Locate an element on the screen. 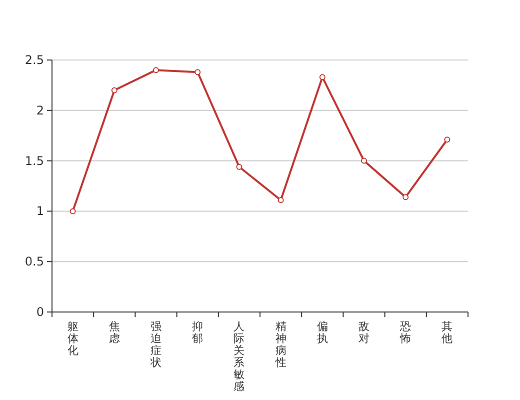 This screenshot has height=400, width=520. x-tick-label: 其他 is located at coordinates (447, 332).